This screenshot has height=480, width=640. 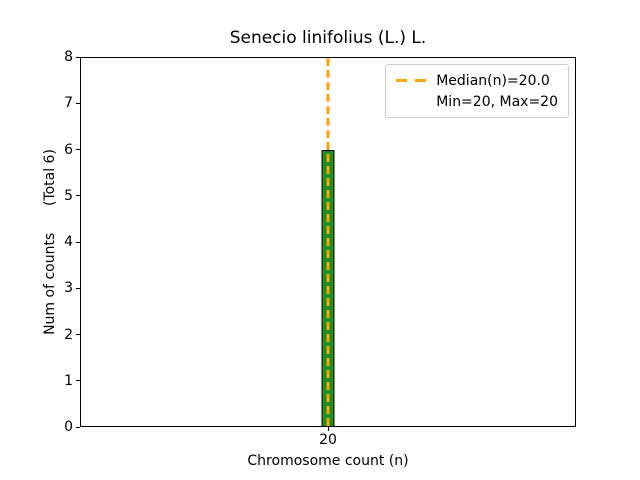 I want to click on x-tick-label: 20, so click(x=328, y=440).